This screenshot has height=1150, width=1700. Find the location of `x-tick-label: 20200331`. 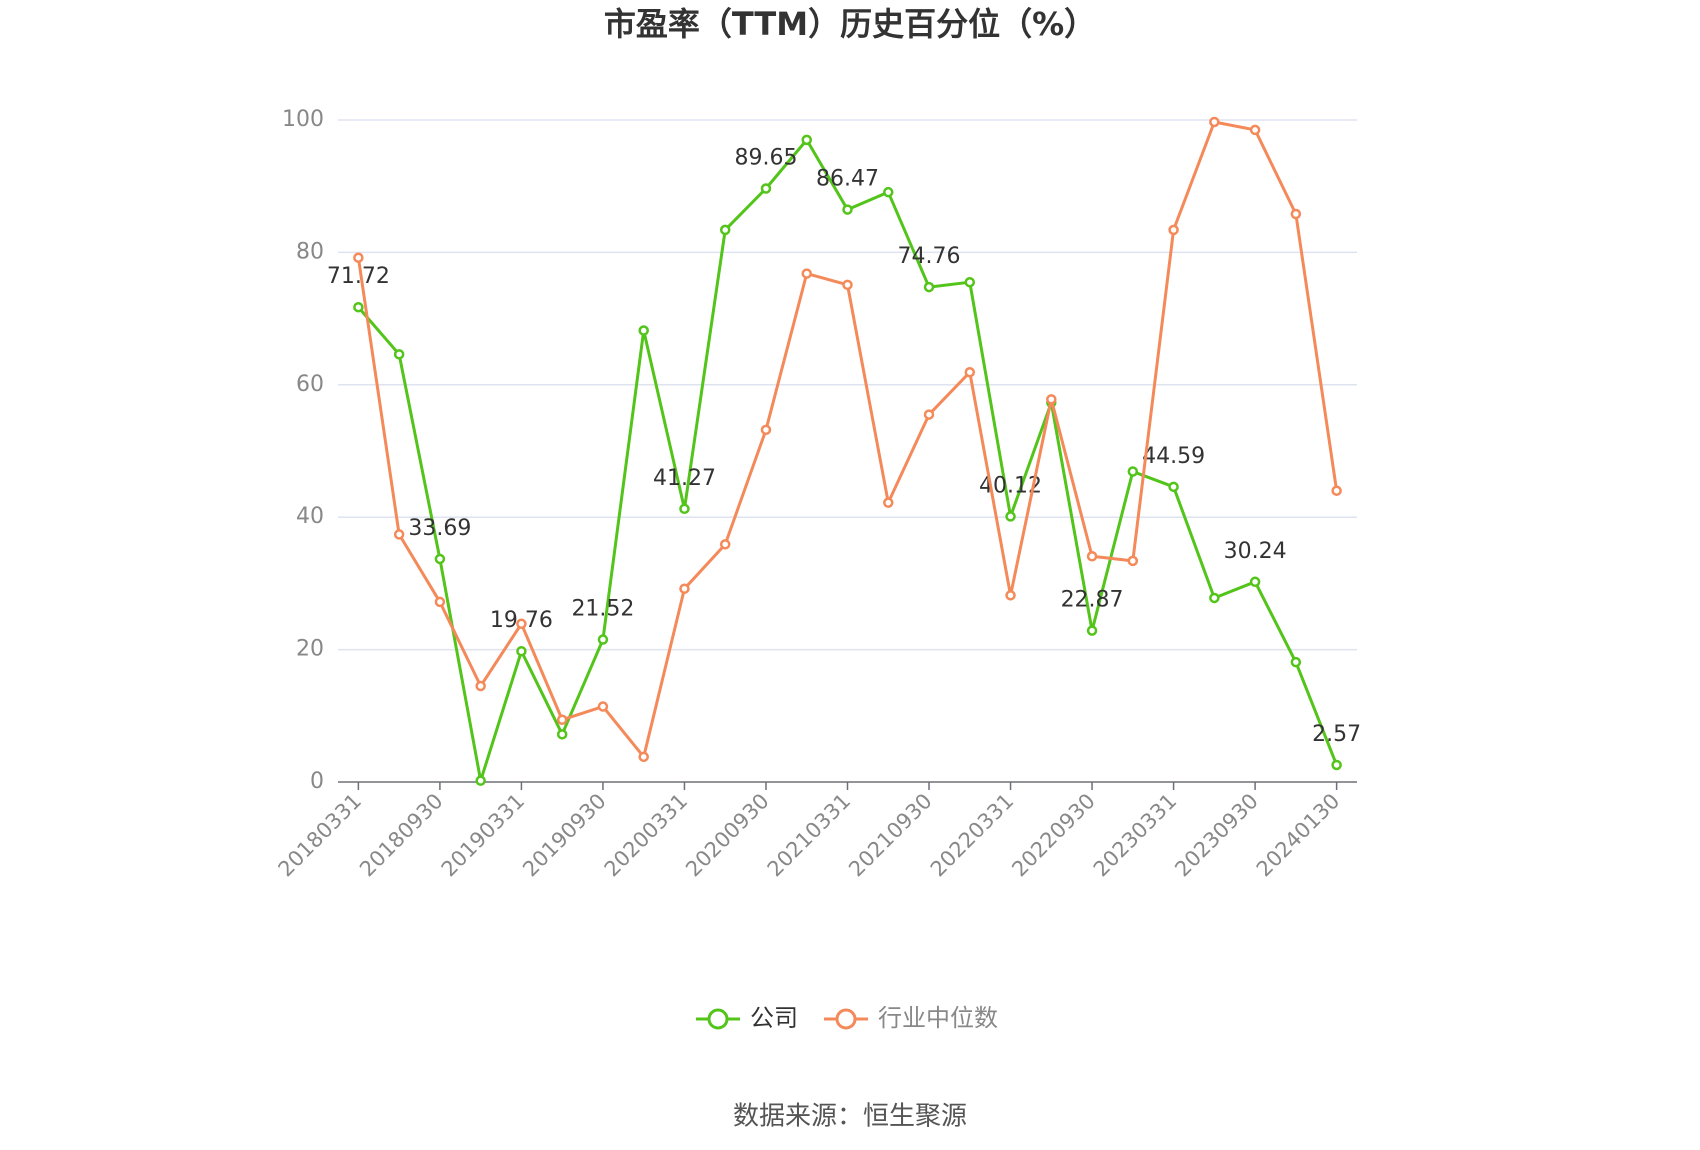

x-tick-label: 20200331 is located at coordinates (646, 835).